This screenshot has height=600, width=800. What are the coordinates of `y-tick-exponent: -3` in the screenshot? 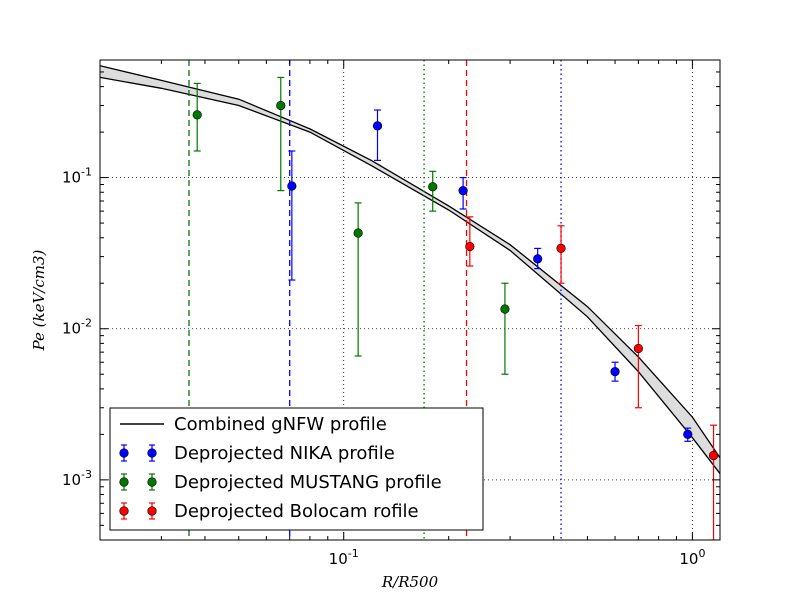 It's located at (86, 474).